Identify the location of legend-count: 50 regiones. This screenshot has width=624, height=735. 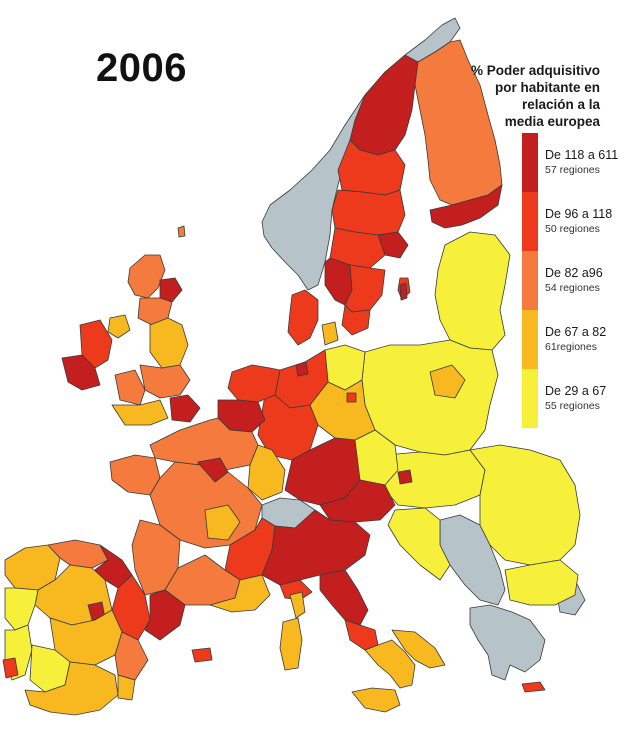
(572, 229).